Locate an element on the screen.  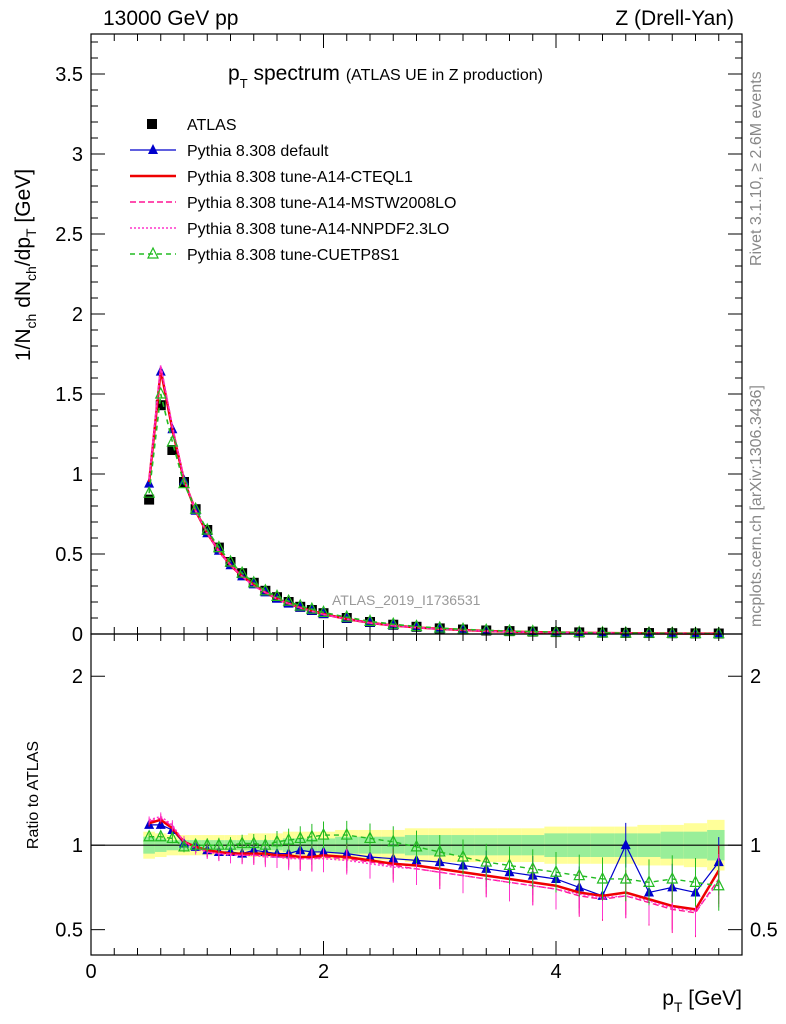
analysis-watermark: ATLAS_2019_I1736531 is located at coordinates (406, 600).